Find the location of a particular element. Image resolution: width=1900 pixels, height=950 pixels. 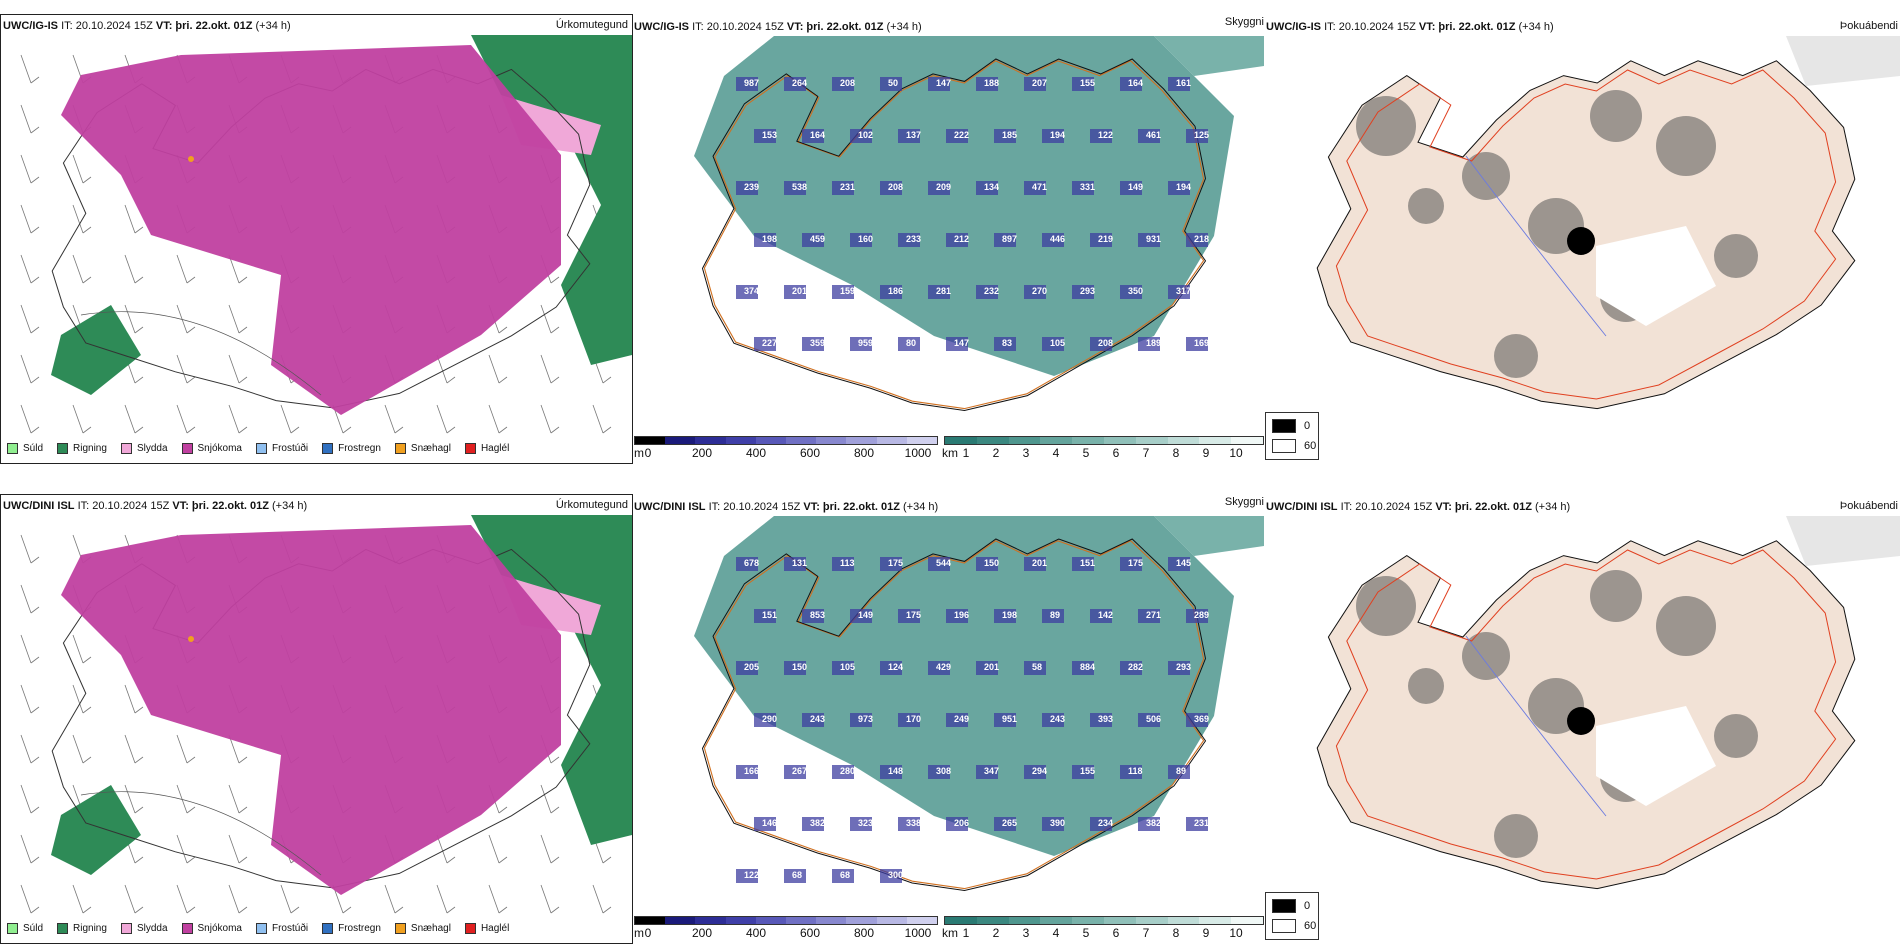

precip-legend-item: Snjókoma is located at coordinates (211, 448).